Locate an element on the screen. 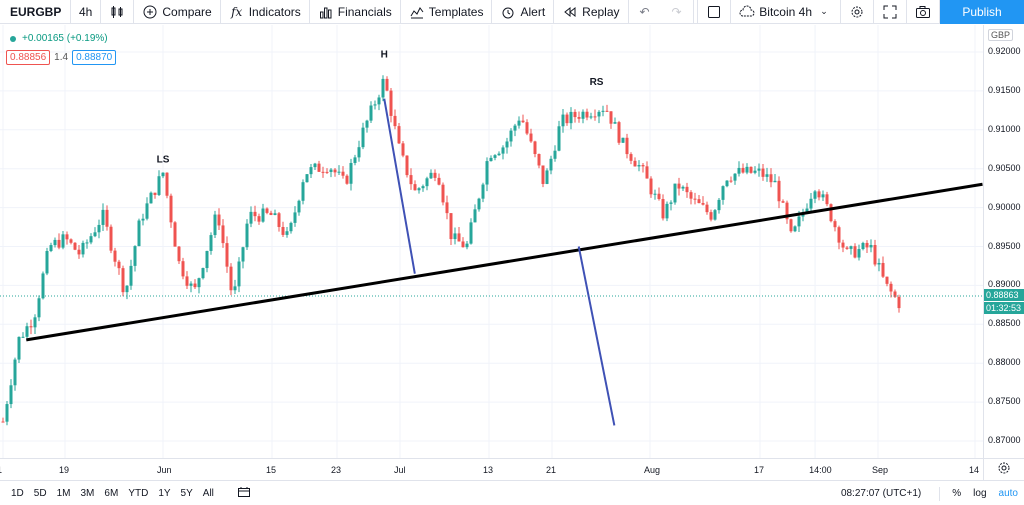  range-6m: 6M is located at coordinates (111, 493).